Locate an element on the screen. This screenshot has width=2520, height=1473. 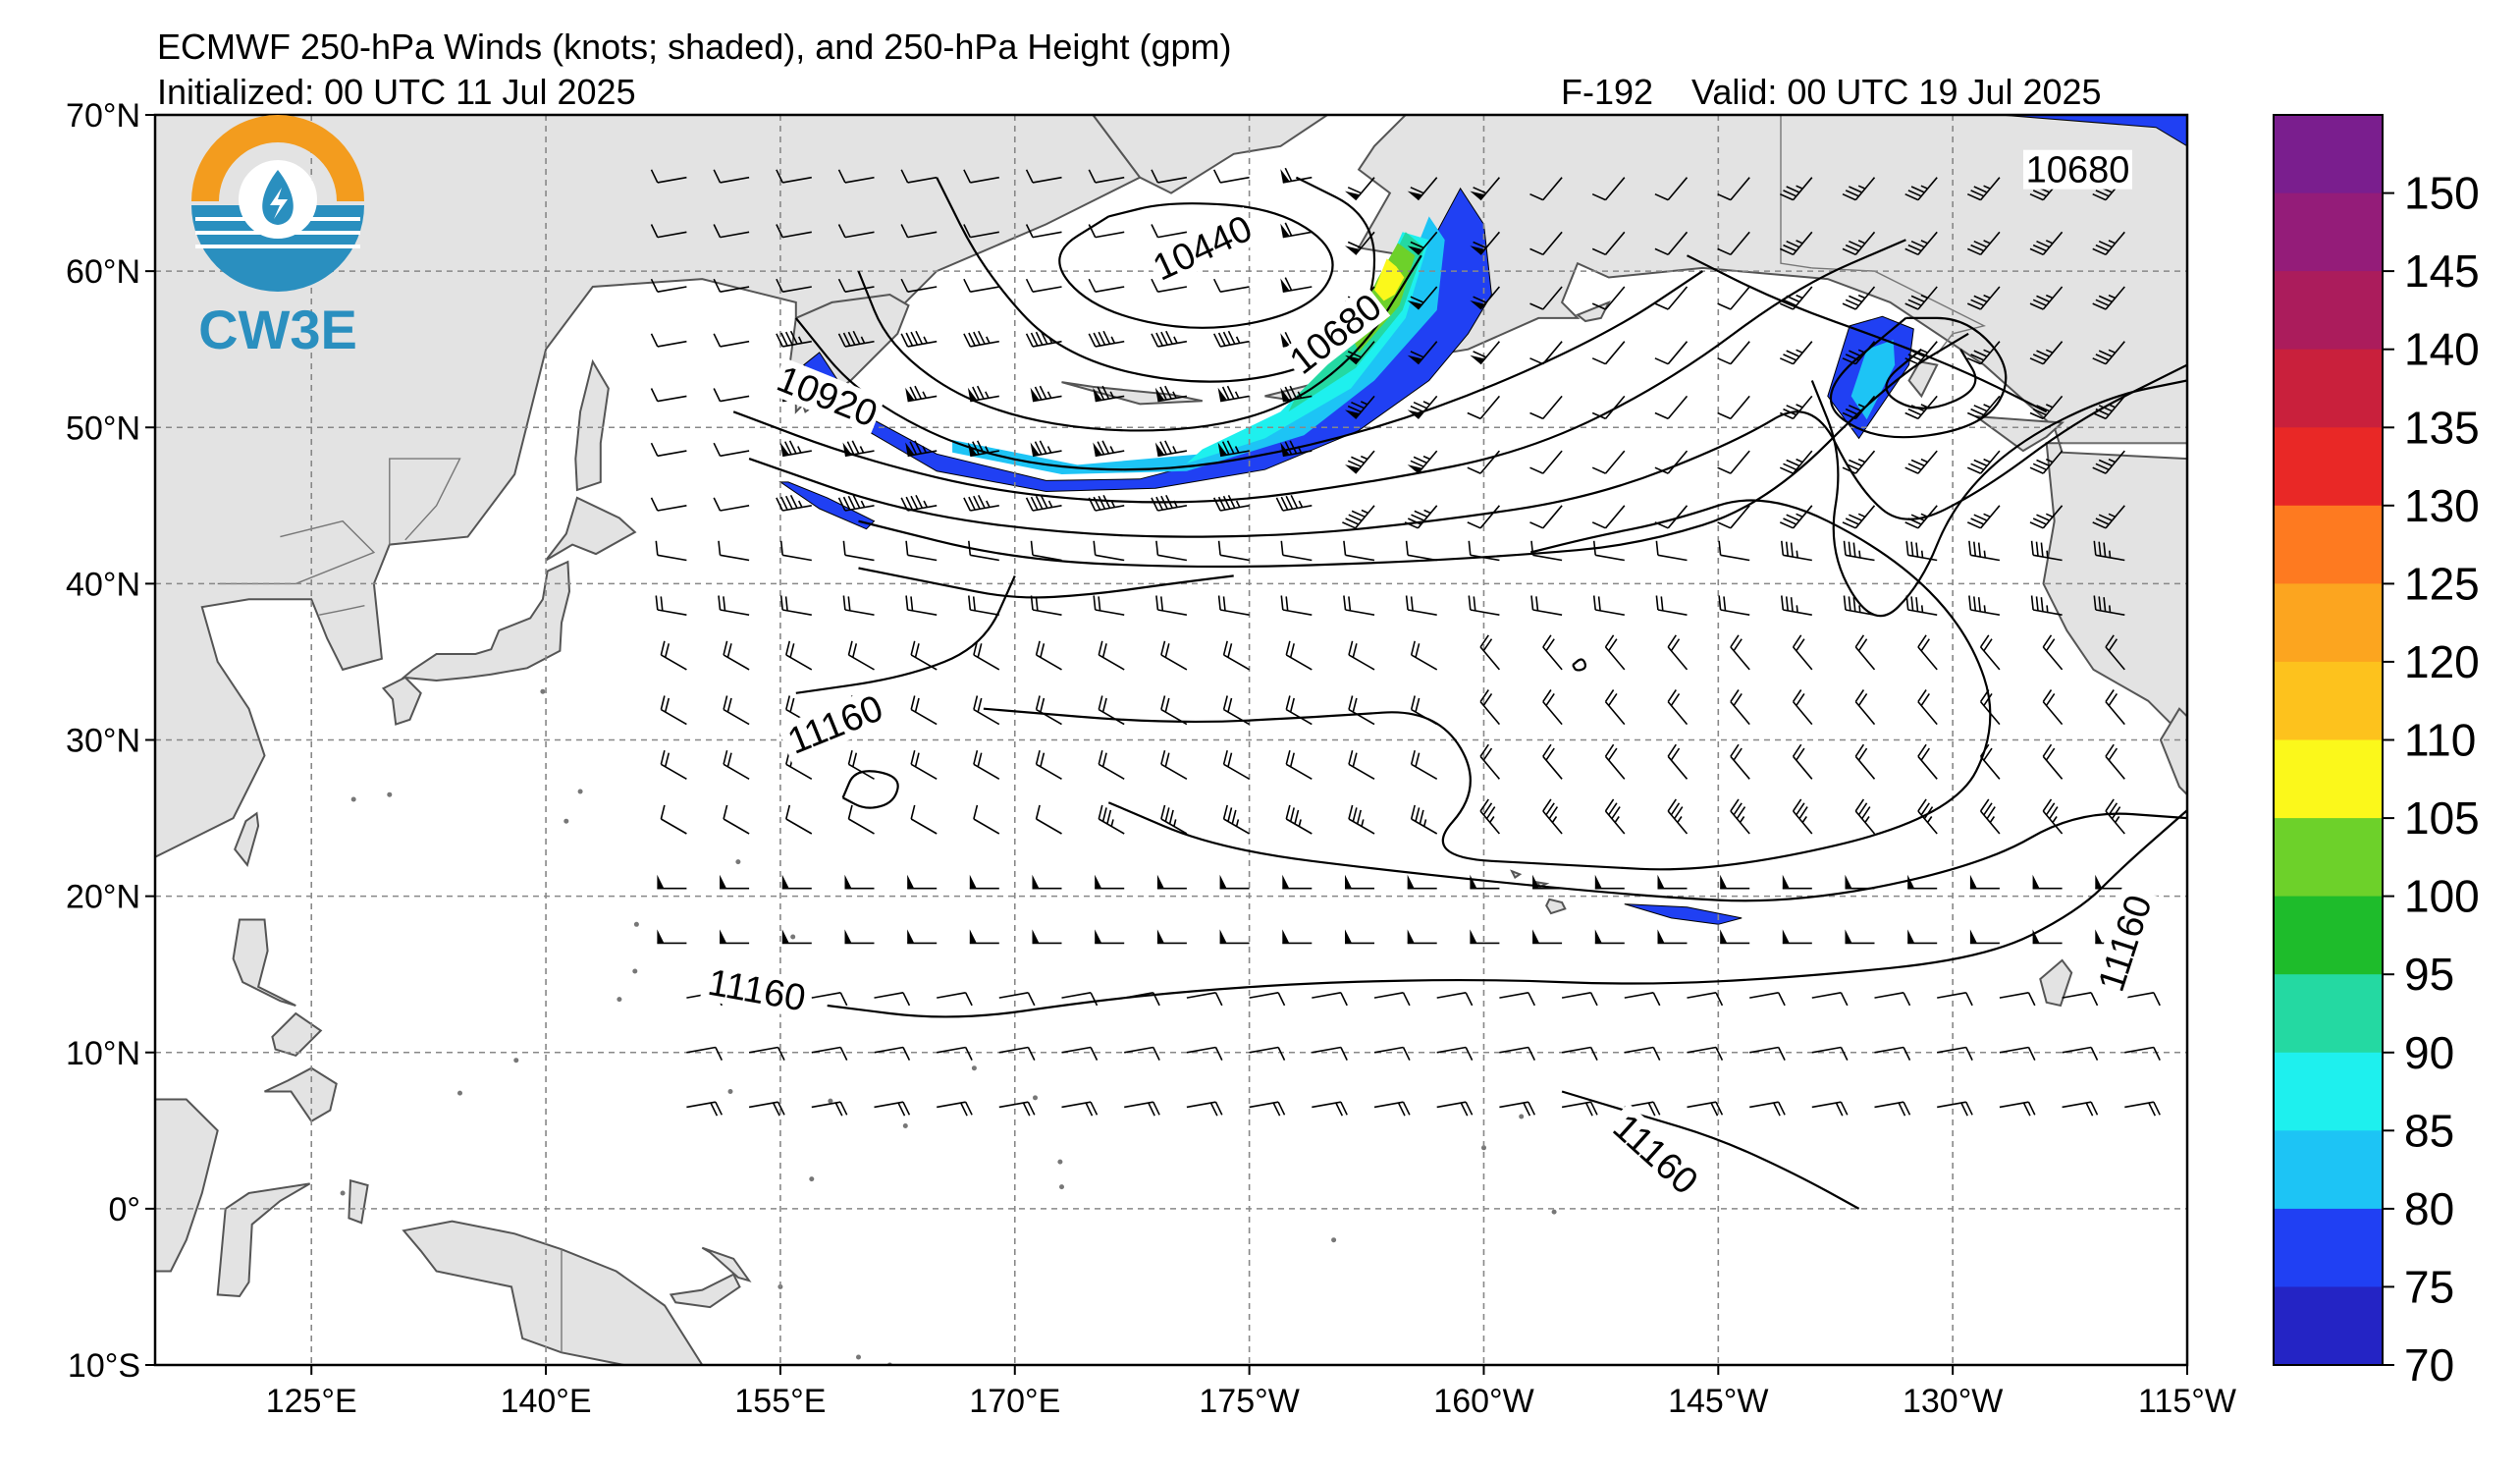
cw3e-logo: CW3E is located at coordinates (277, 237).